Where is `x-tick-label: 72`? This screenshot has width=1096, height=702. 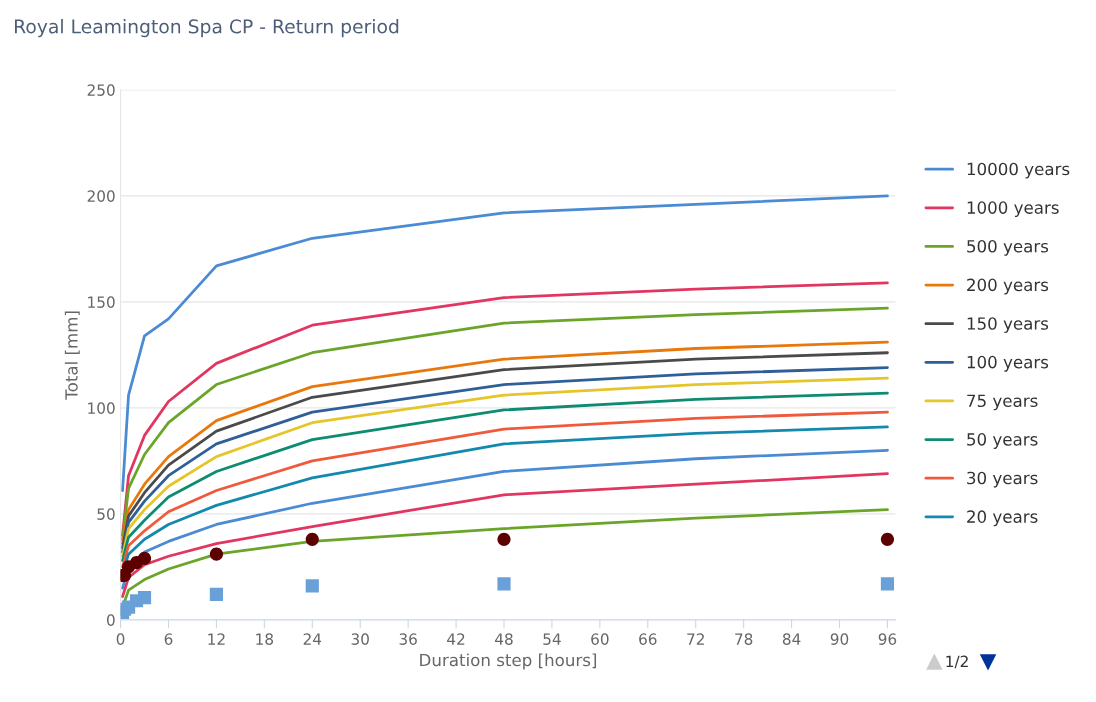 x-tick-label: 72 is located at coordinates (695, 639).